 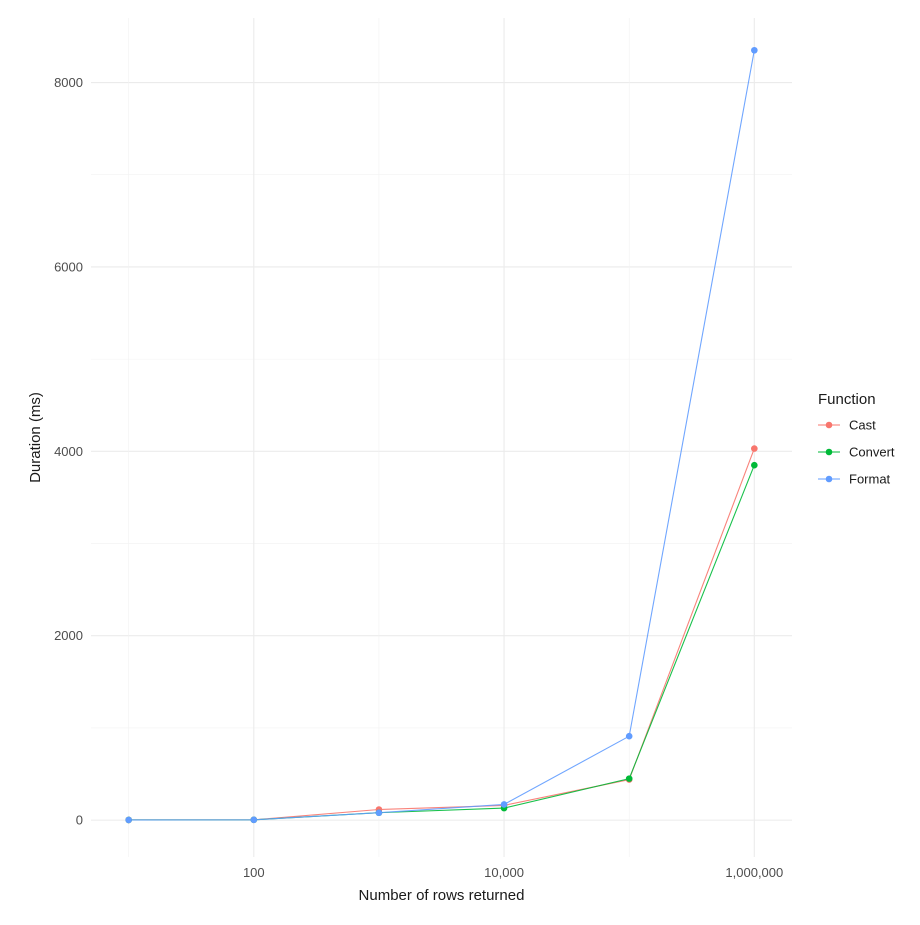 I want to click on legend-title: Function, so click(x=847, y=399).